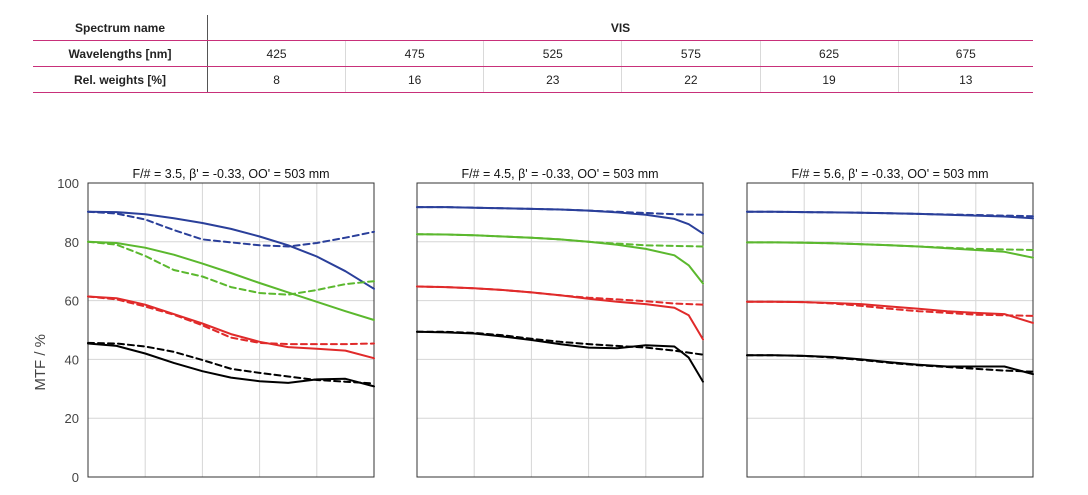  What do you see at coordinates (120, 79) in the screenshot?
I see `weights-label: Rel. weights [%]` at bounding box center [120, 79].